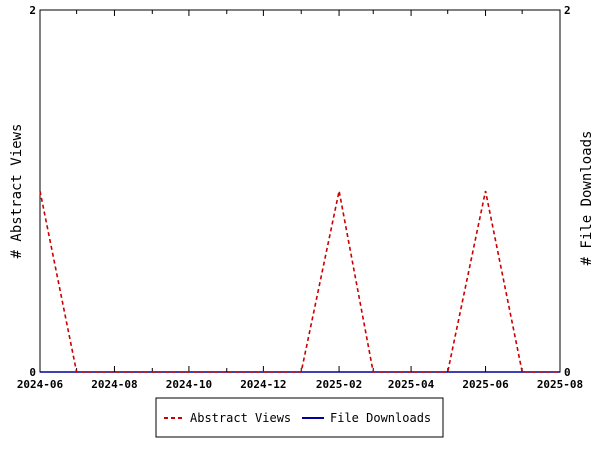 This screenshot has width=600, height=450. Describe the element at coordinates (380, 418) in the screenshot. I see `legend-label-file-downloads: File Downloads` at that location.